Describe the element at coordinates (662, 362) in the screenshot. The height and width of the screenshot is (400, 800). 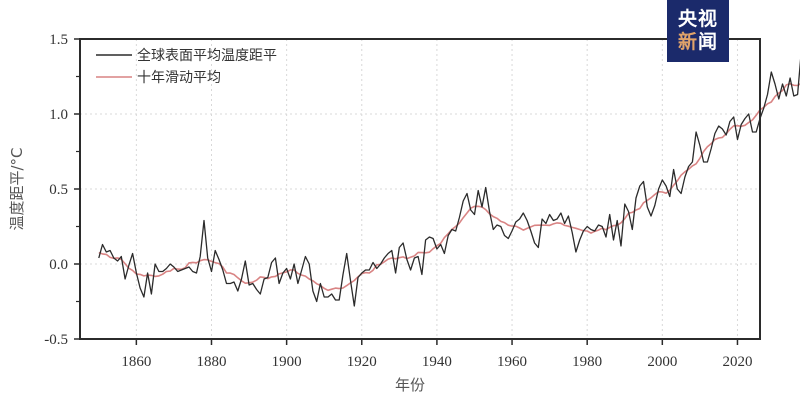
I see `x-tick-label: 2000` at that location.